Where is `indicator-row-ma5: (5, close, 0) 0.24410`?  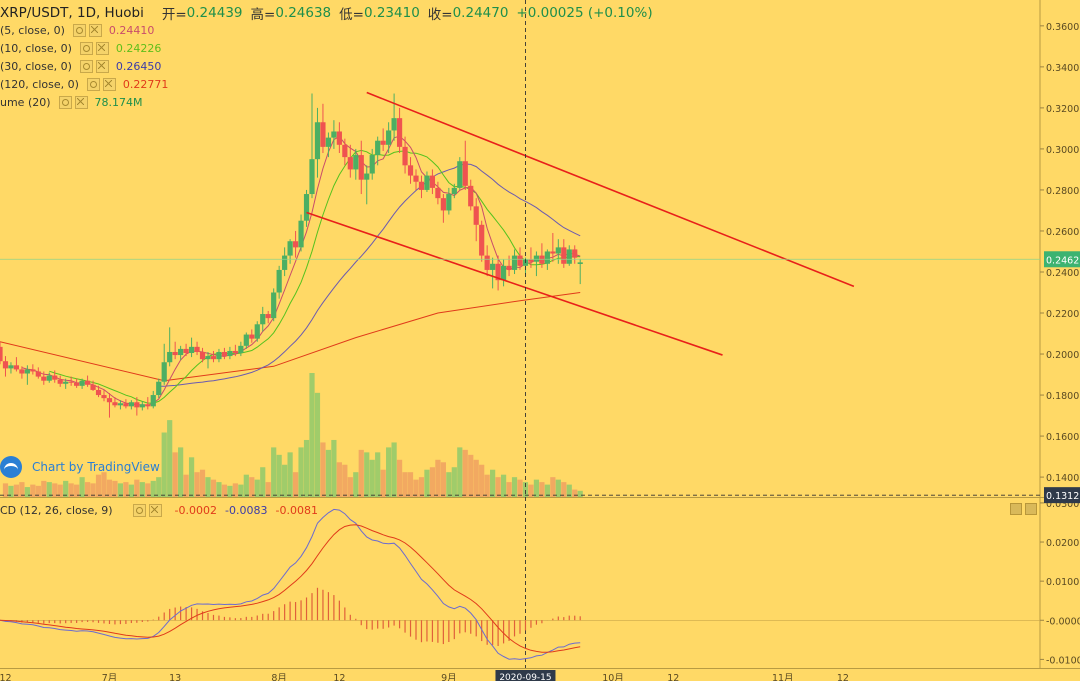 indicator-row-ma5: (5, close, 0) 0.24410 is located at coordinates (77, 30).